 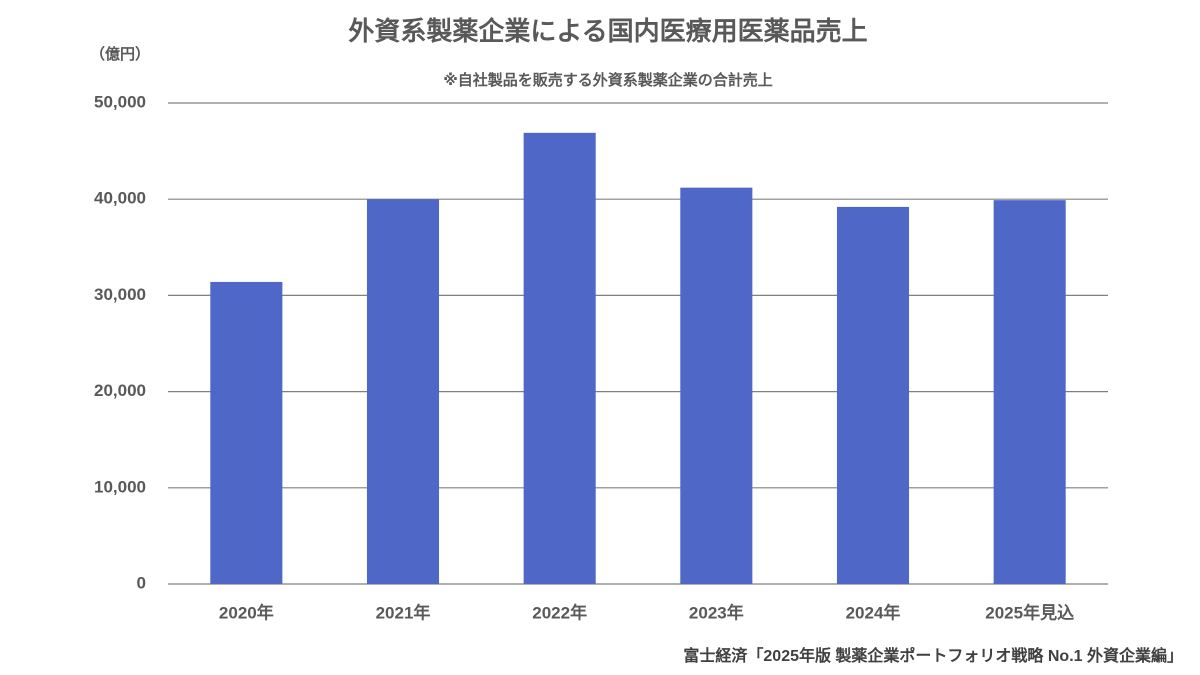 What do you see at coordinates (246, 612) in the screenshot?
I see `x-tick-label: 2020年` at bounding box center [246, 612].